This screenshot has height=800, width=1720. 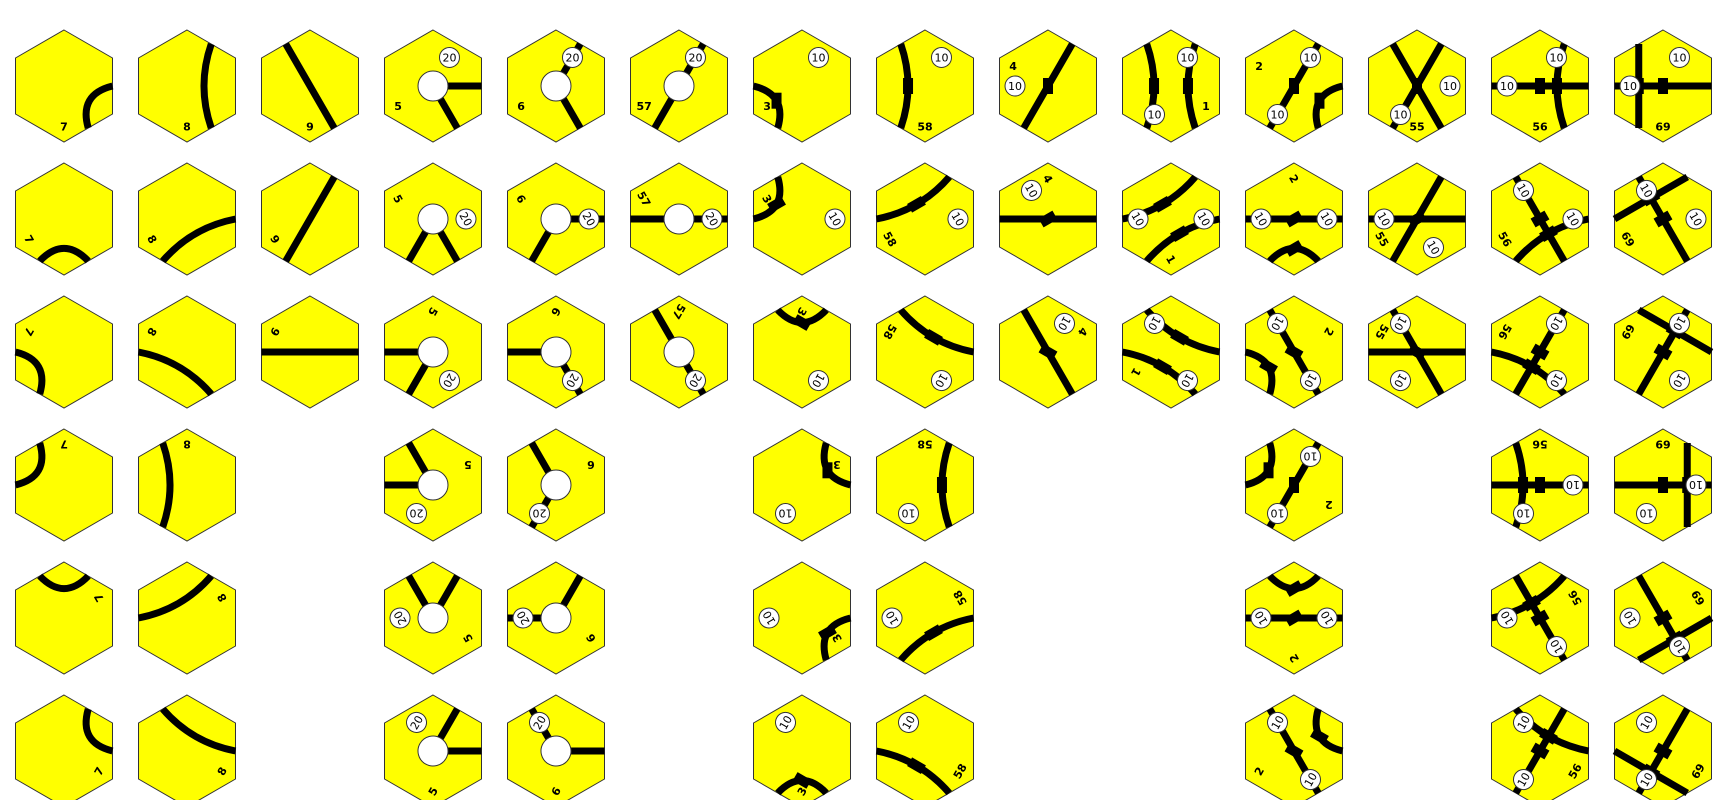 I want to click on tile-5-orientation-6: 205, so click(x=436, y=745).